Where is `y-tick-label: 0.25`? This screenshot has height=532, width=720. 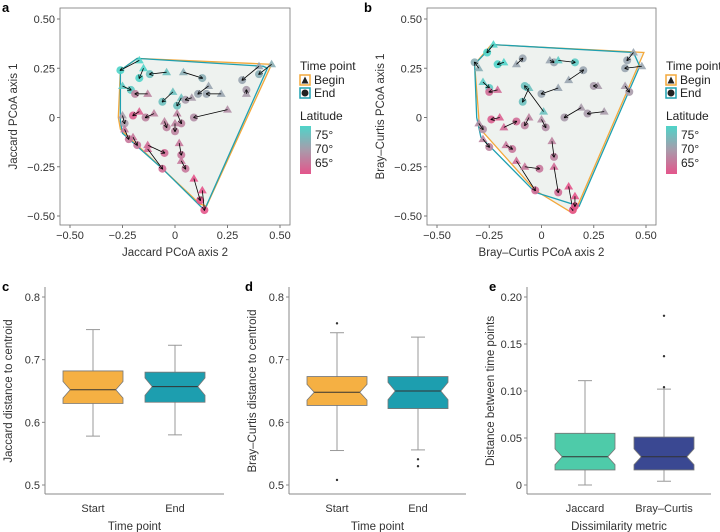 y-tick-label: 0.25 is located at coordinates (411, 69).